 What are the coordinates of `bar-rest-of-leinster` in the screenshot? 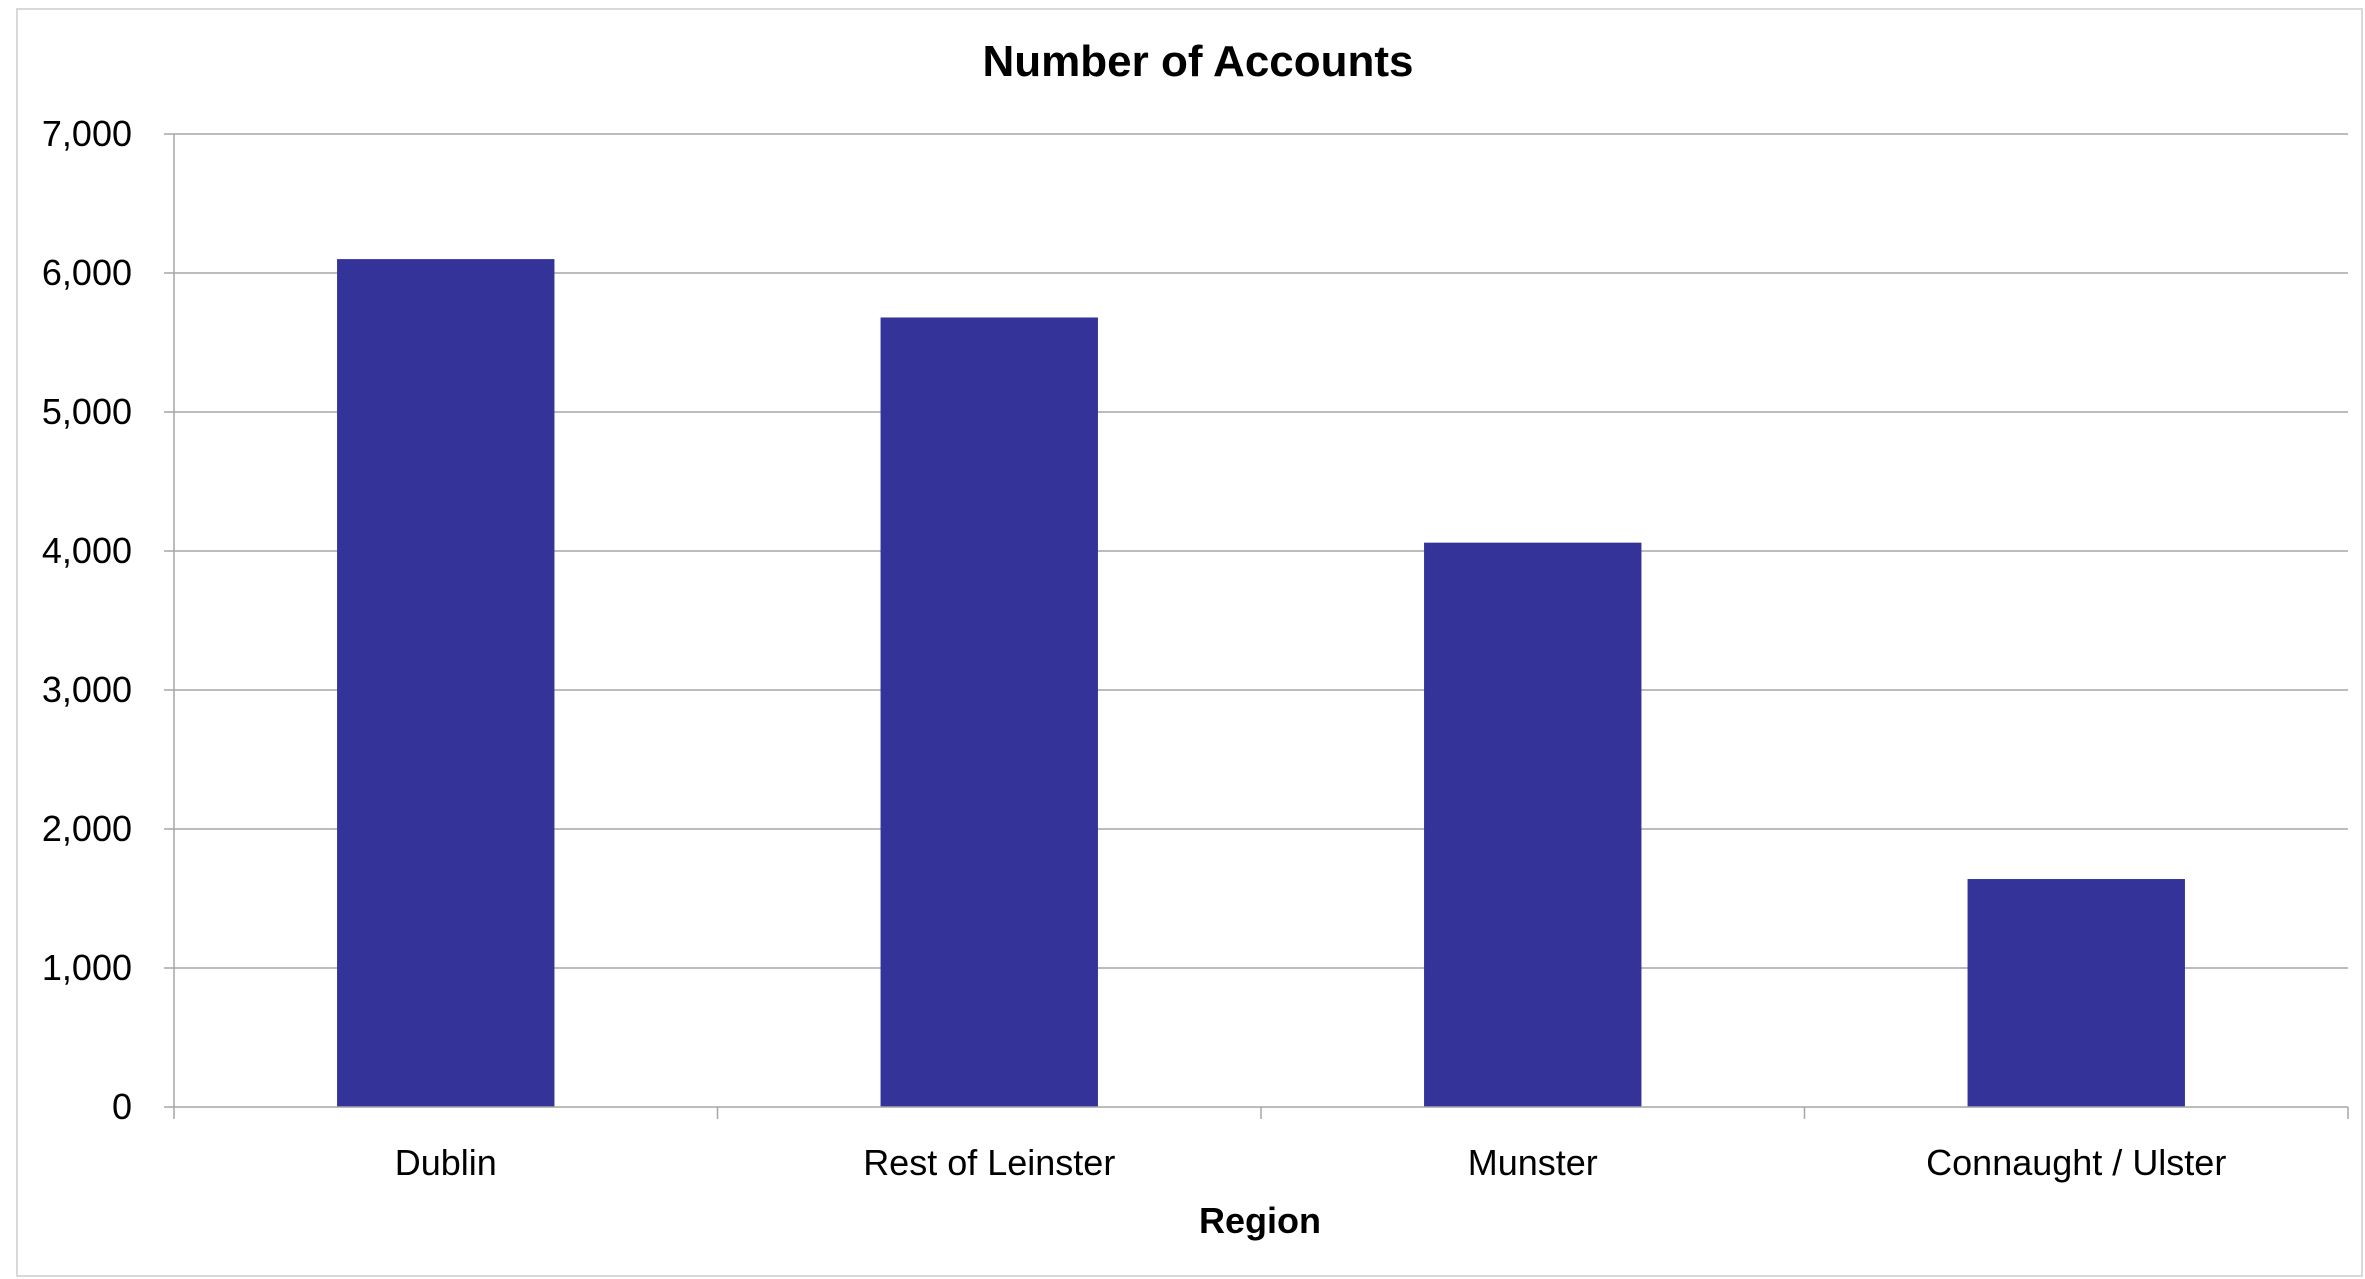 It's located at (989, 712).